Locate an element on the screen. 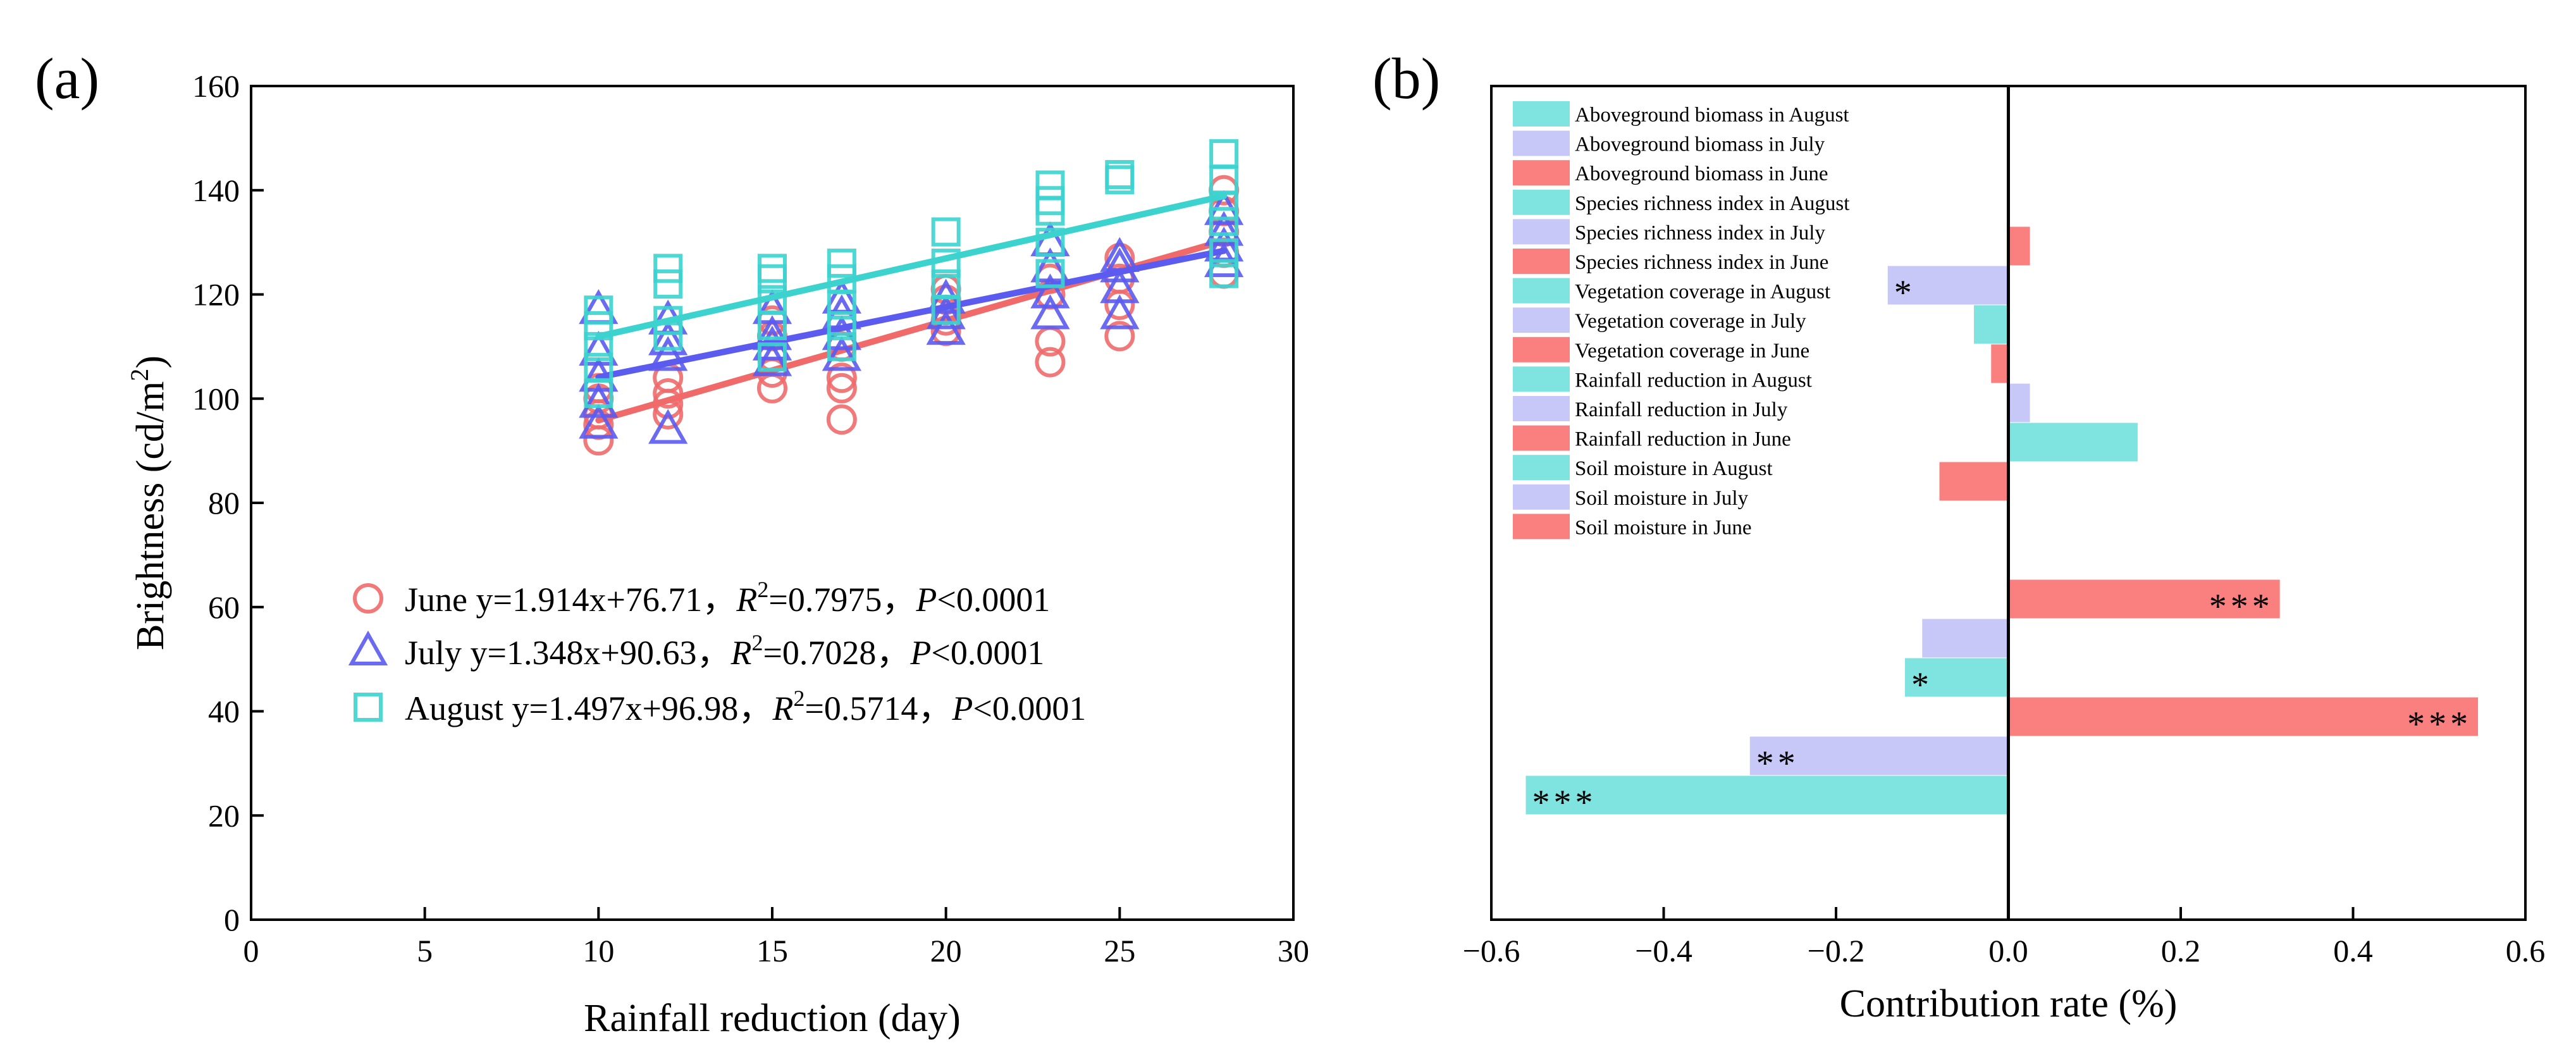  legend-entry: Vegetation coverage in June is located at coordinates (1692, 351).